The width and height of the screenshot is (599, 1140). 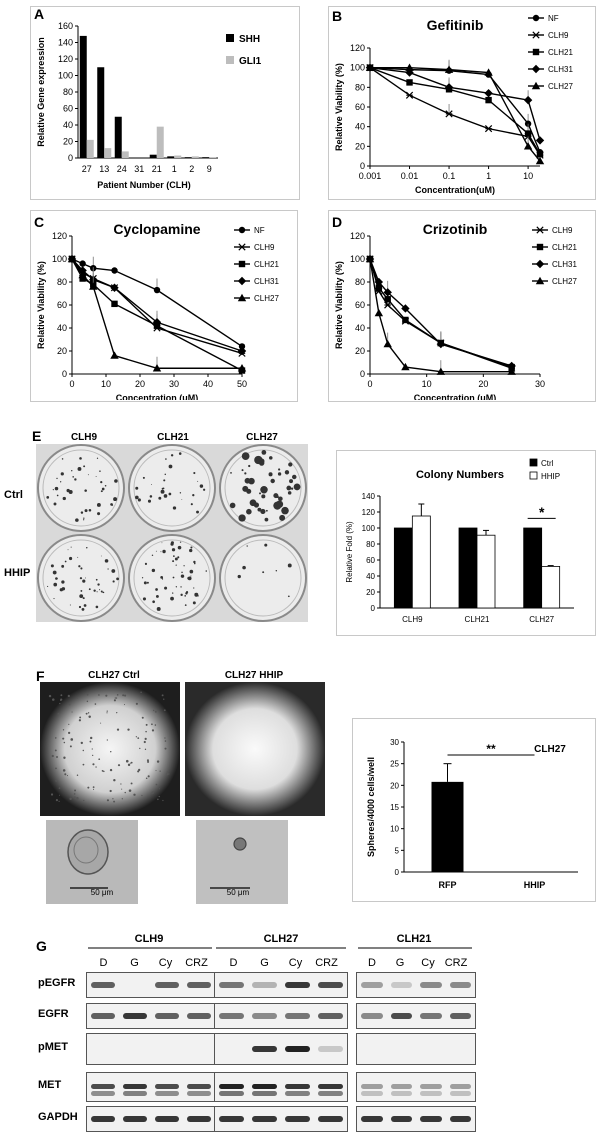 What do you see at coordinates (156, 229) in the screenshot?
I see `chart-title: Cyclopamine` at bounding box center [156, 229].